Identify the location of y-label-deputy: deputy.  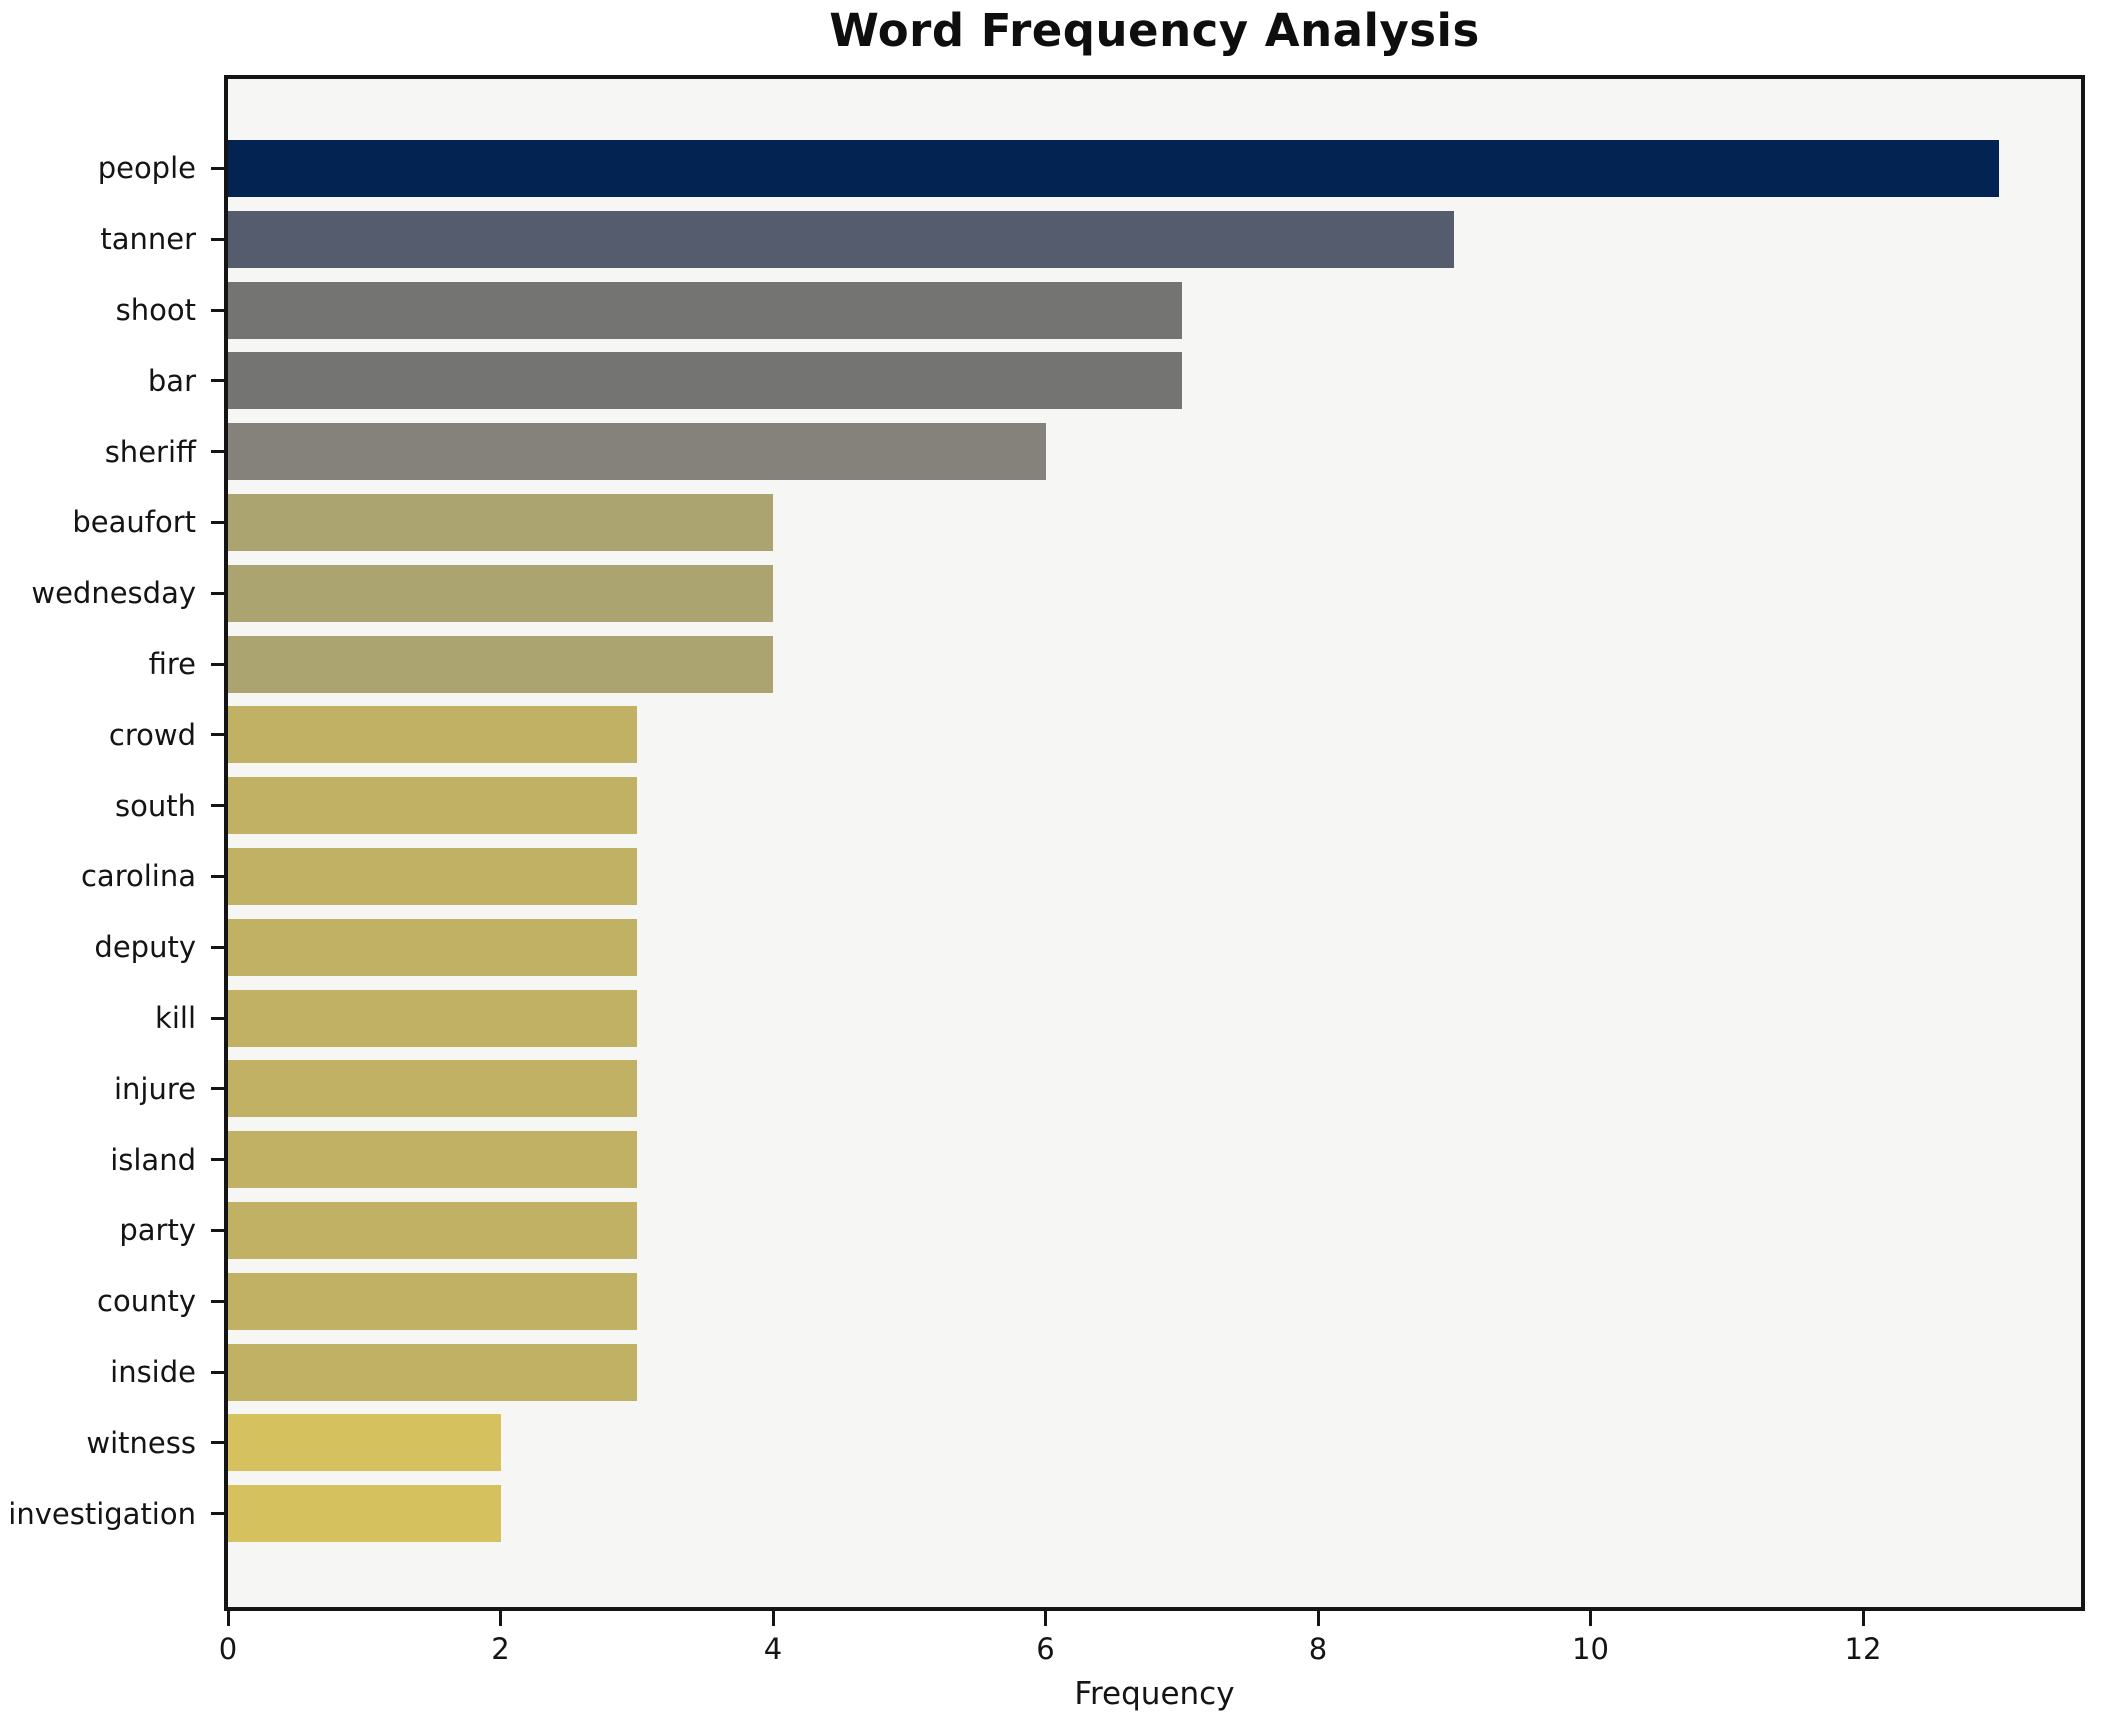
(145, 947).